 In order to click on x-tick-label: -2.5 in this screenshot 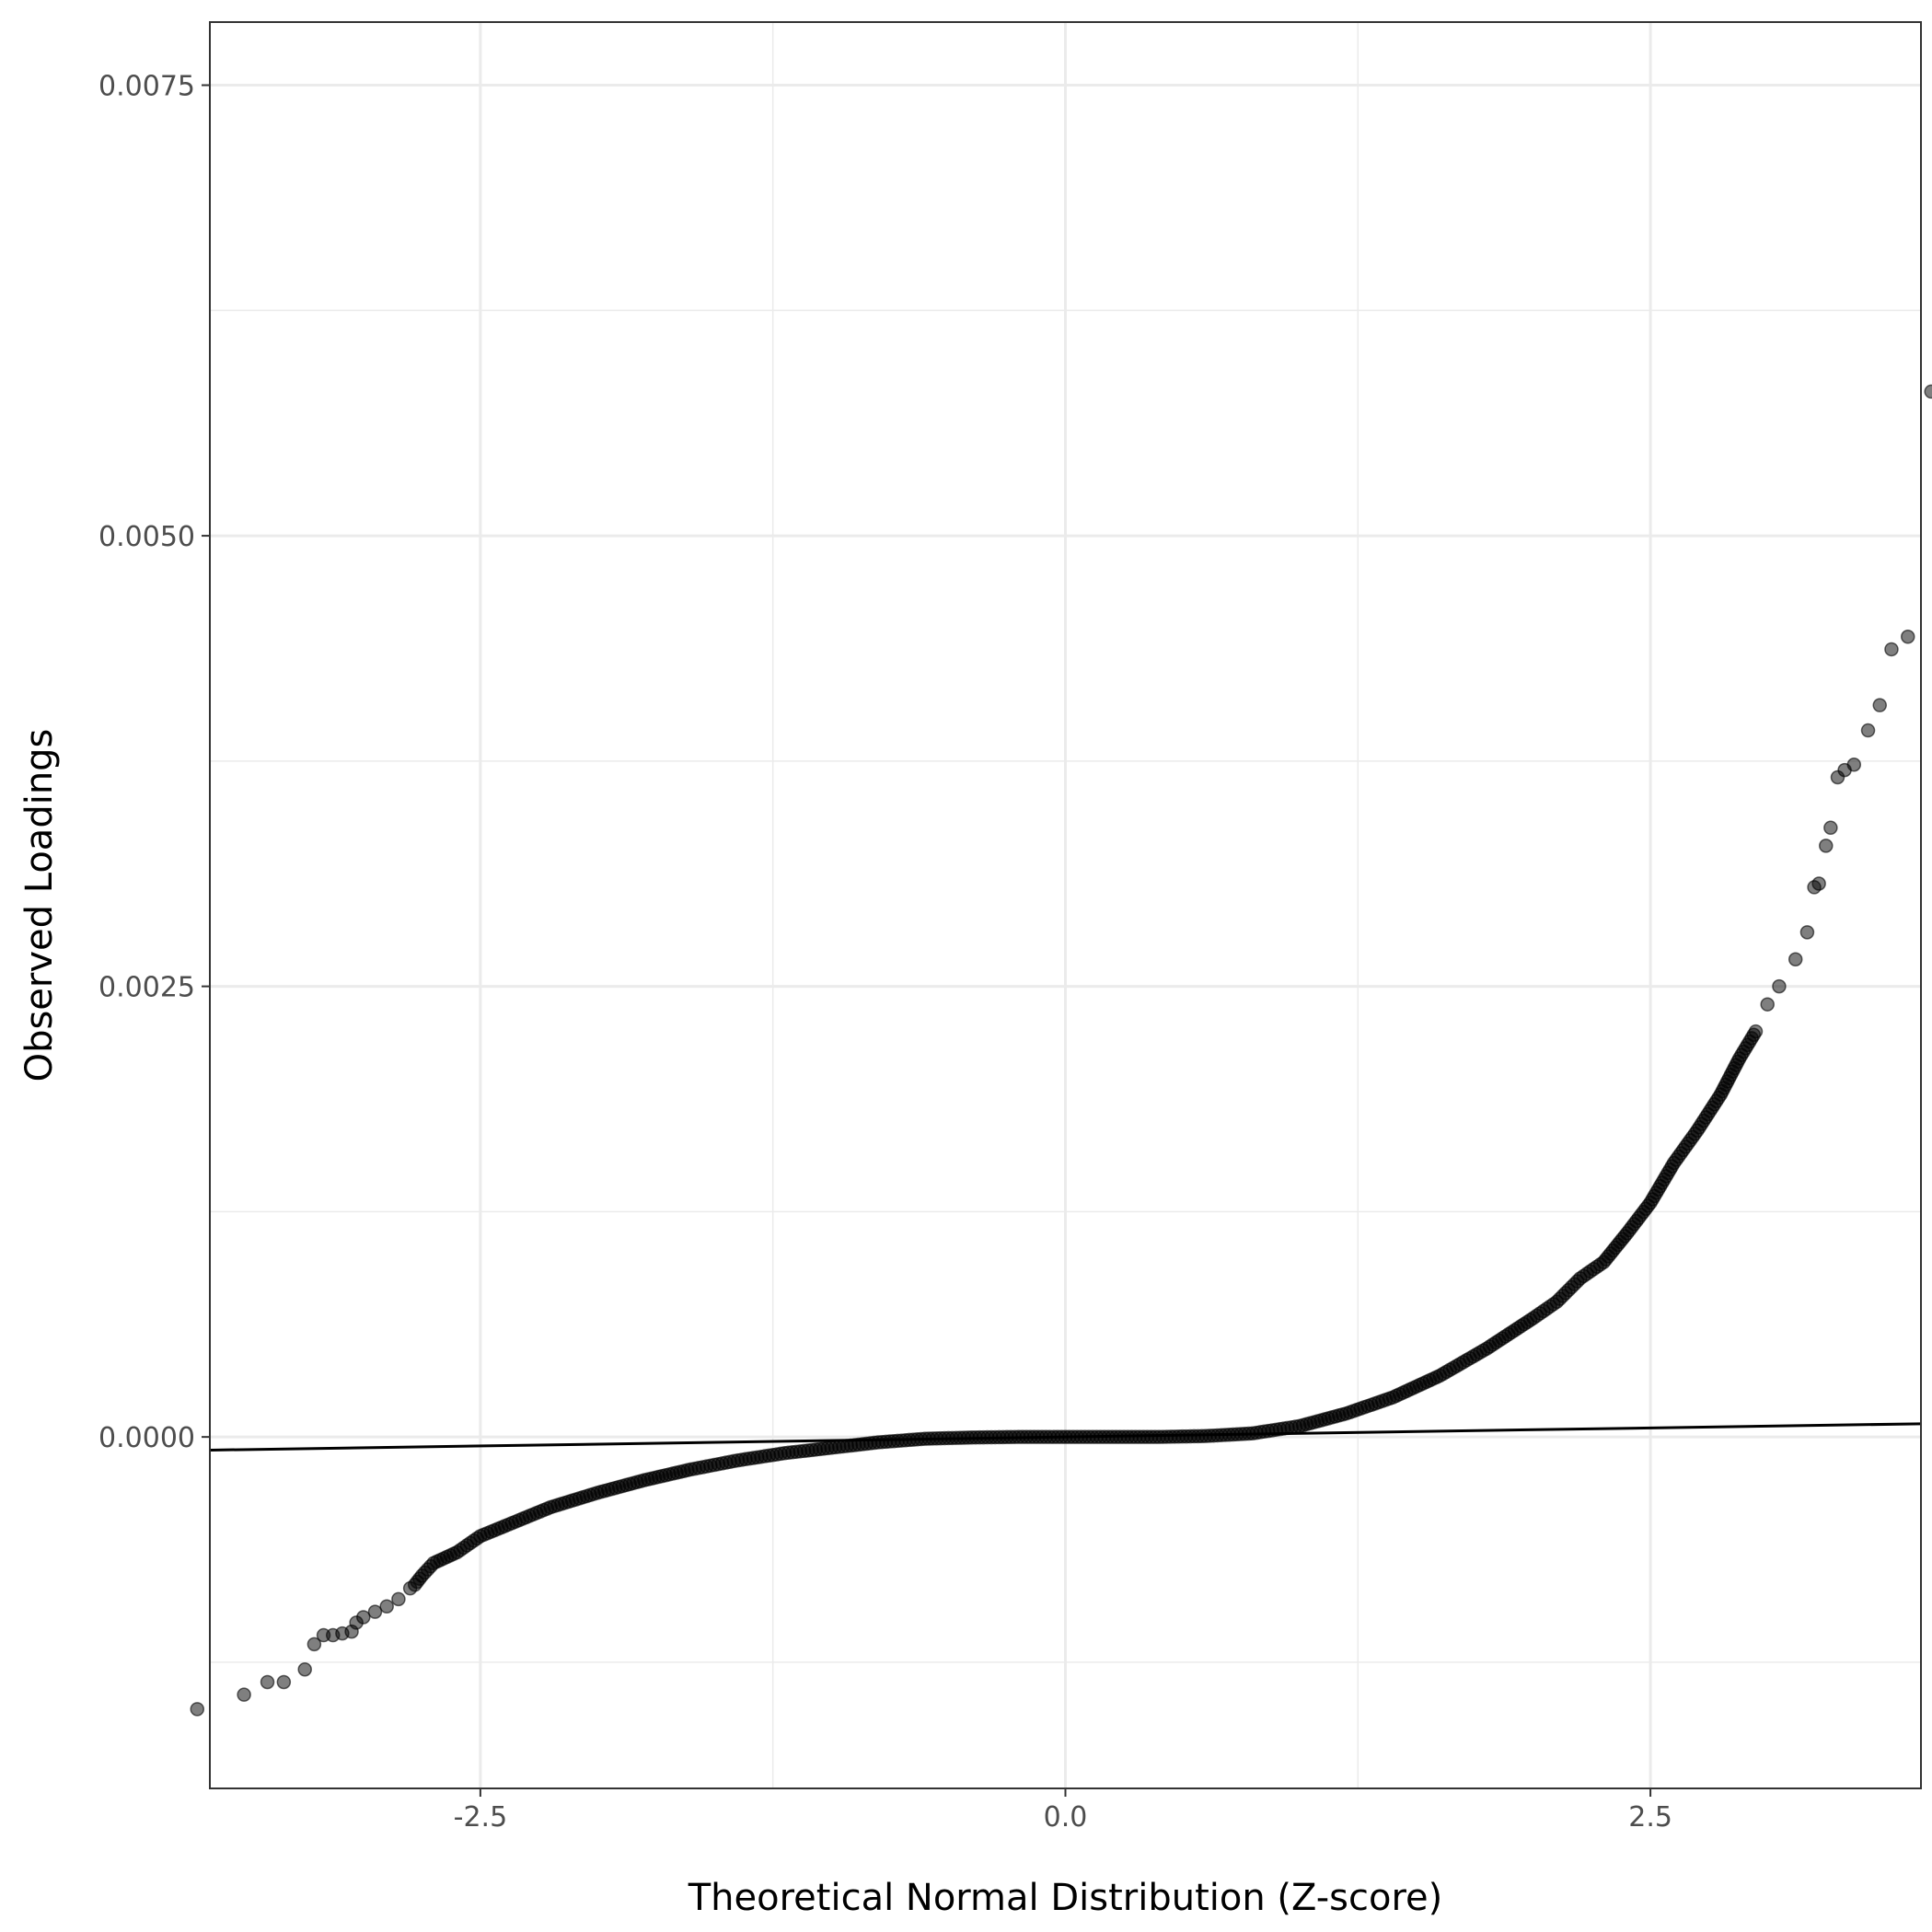, I will do `click(481, 1818)`.